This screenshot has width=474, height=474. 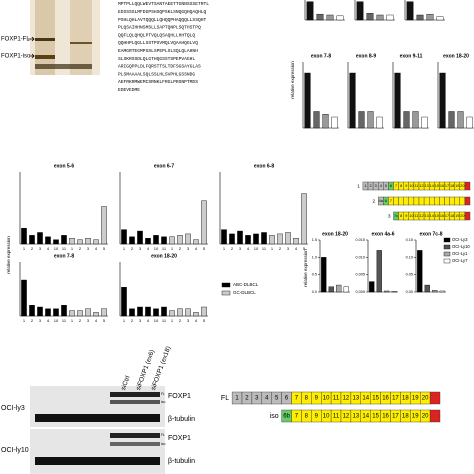 I want to click on exon-label: 20, so click(x=462, y=216).